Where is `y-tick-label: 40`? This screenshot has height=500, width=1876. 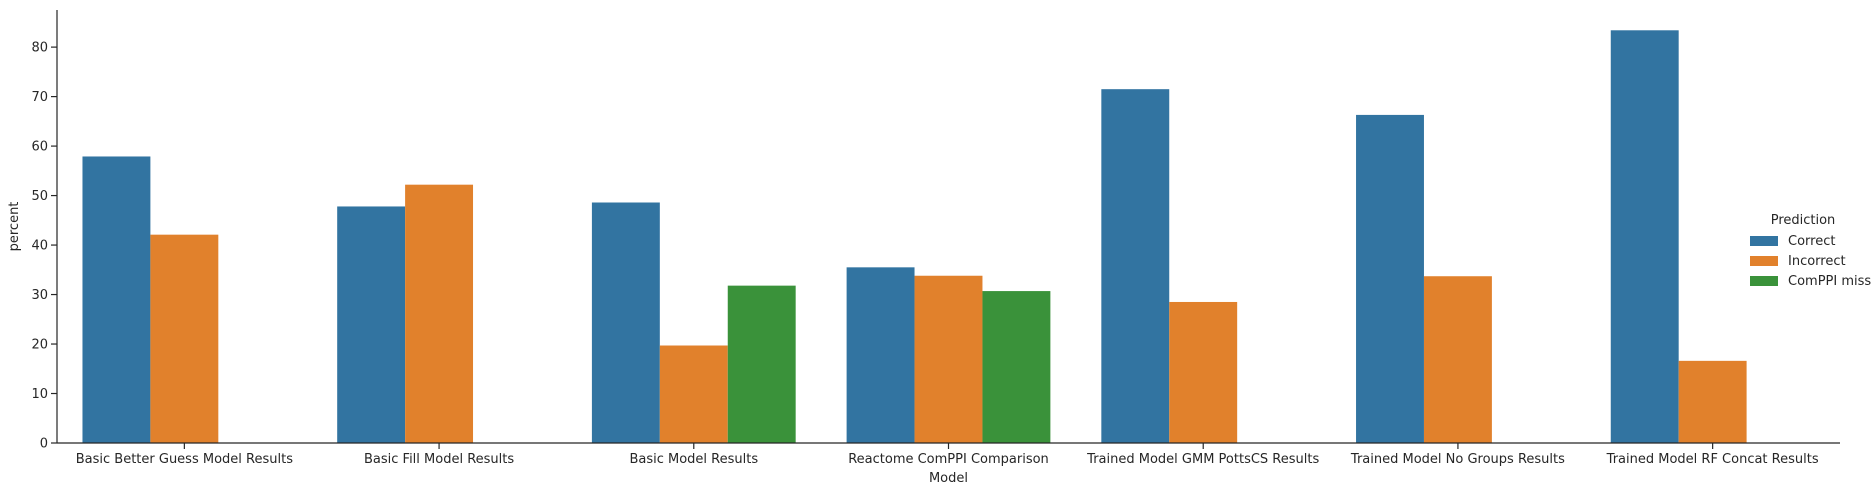
y-tick-label: 40 is located at coordinates (39, 246).